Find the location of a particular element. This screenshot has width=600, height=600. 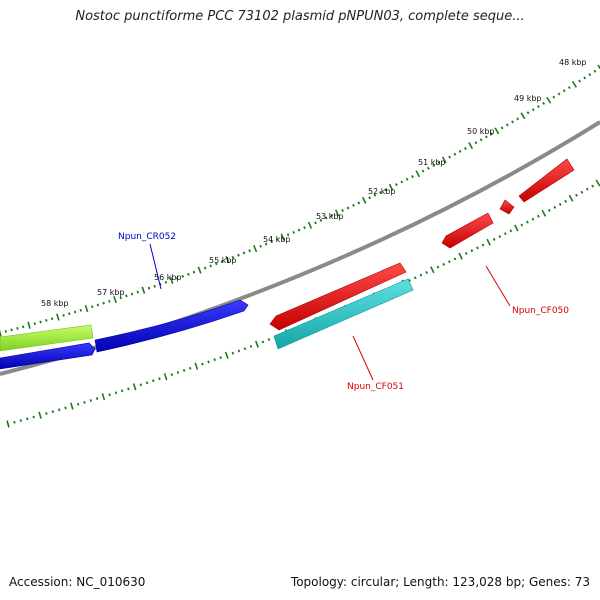

gene-feature-cyan is located at coordinates (343, 314).